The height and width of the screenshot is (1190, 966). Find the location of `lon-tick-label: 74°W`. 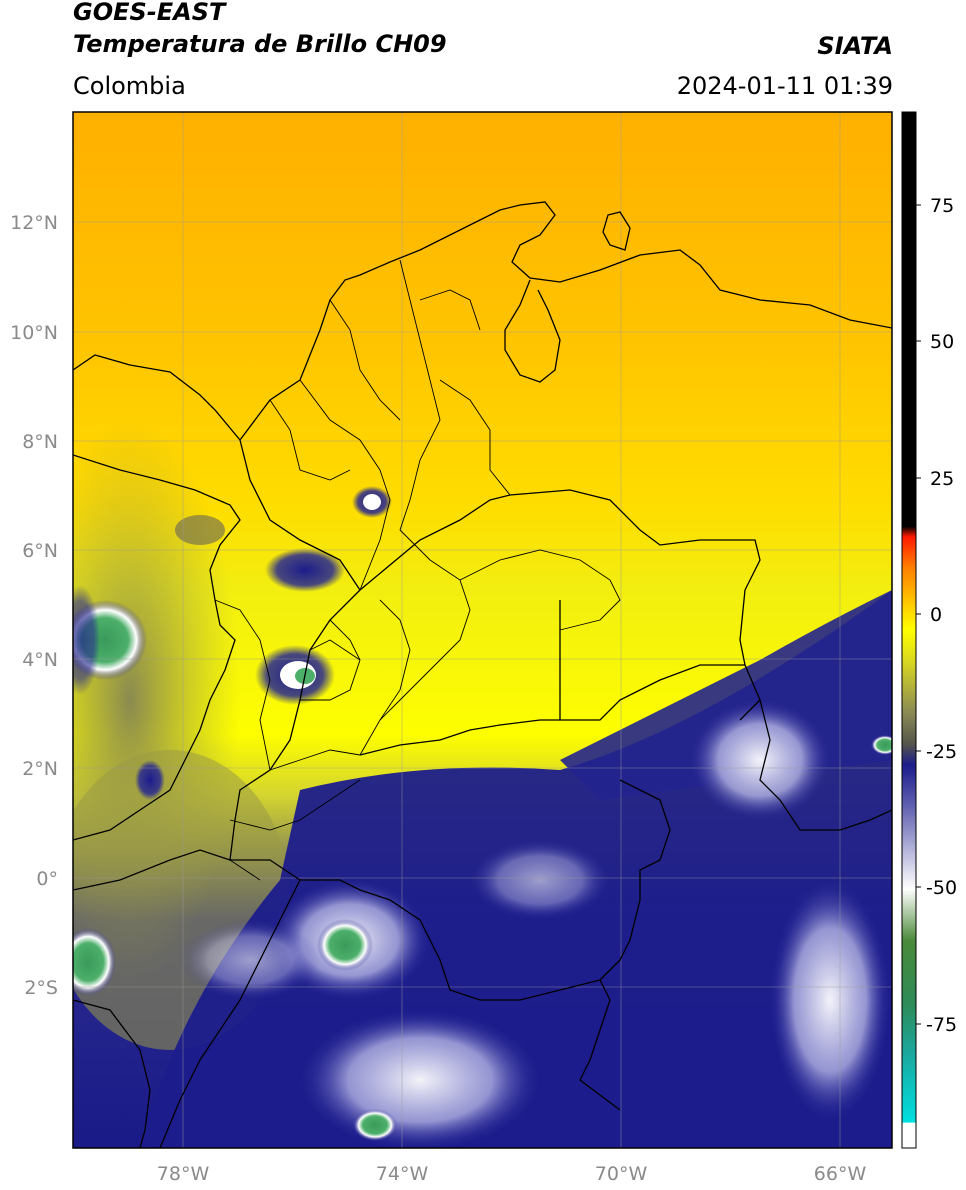

lon-tick-label: 74°W is located at coordinates (402, 1174).